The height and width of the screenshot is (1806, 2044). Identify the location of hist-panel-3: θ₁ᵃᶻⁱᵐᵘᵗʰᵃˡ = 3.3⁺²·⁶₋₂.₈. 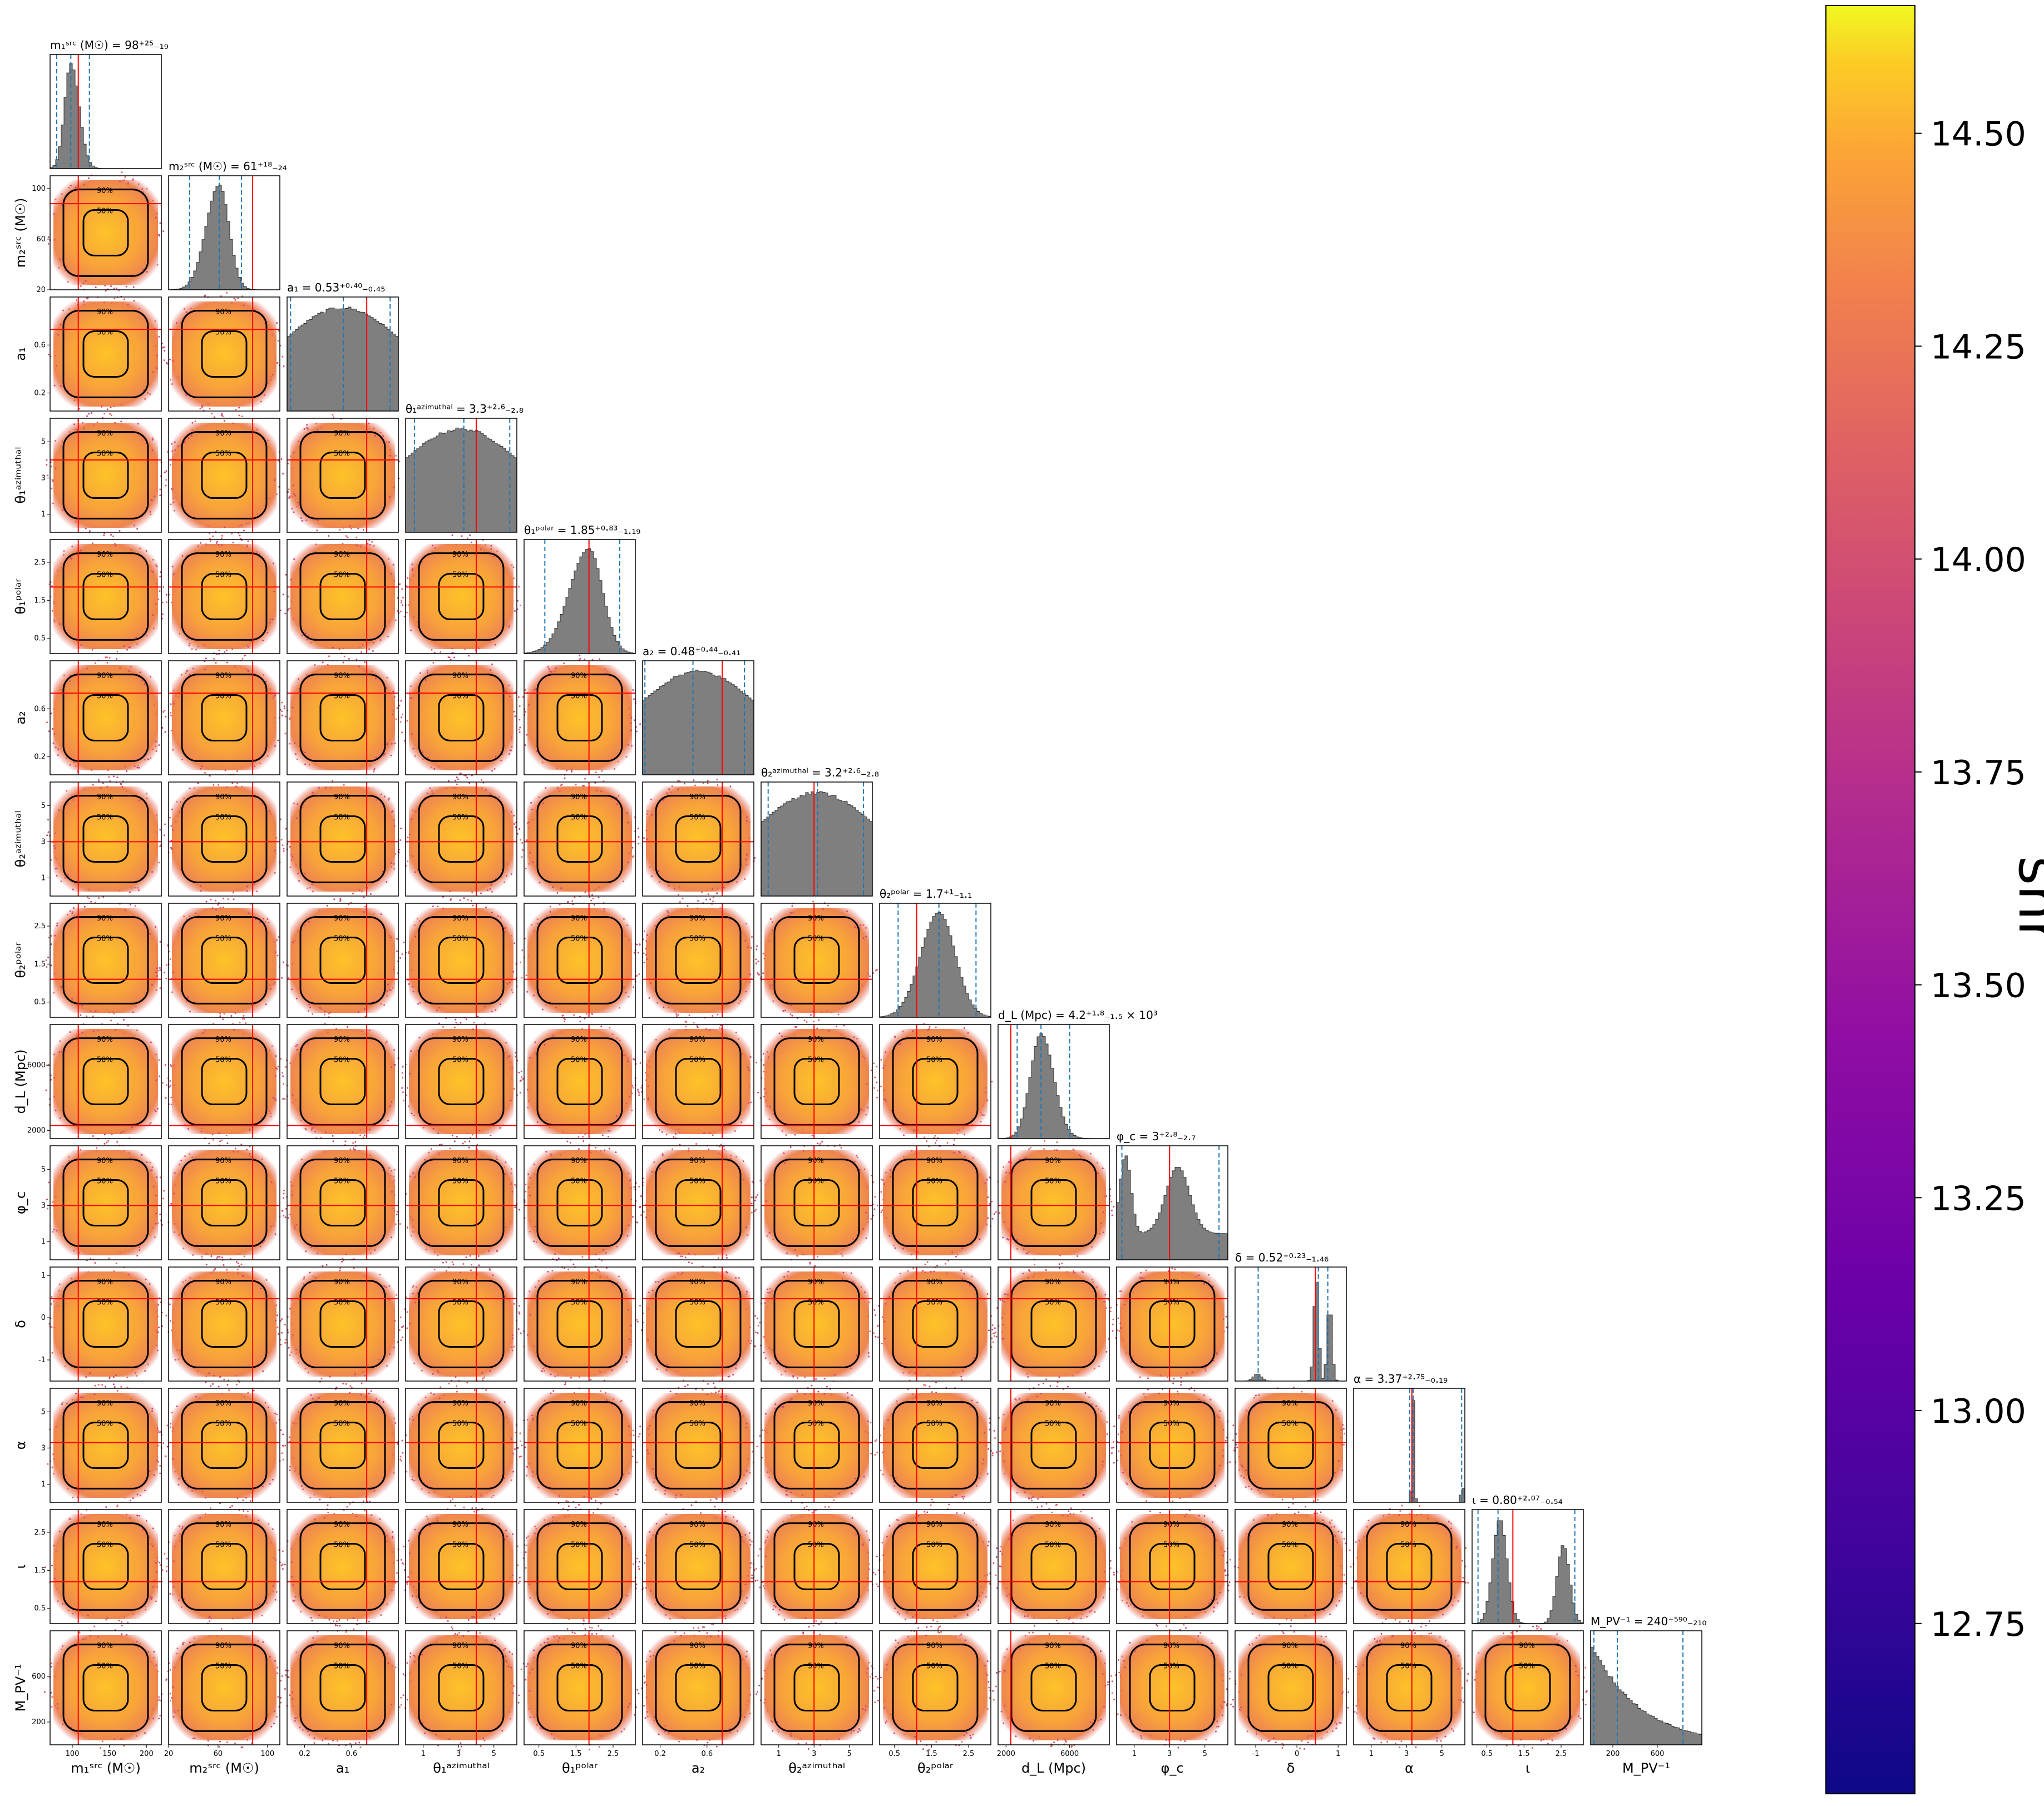
(464, 467).